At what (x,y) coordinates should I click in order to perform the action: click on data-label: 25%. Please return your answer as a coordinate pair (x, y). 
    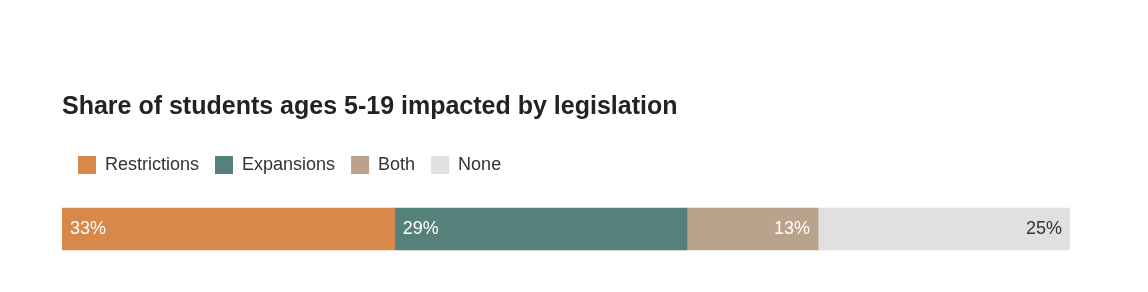
    Looking at the image, I should click on (1043, 227).